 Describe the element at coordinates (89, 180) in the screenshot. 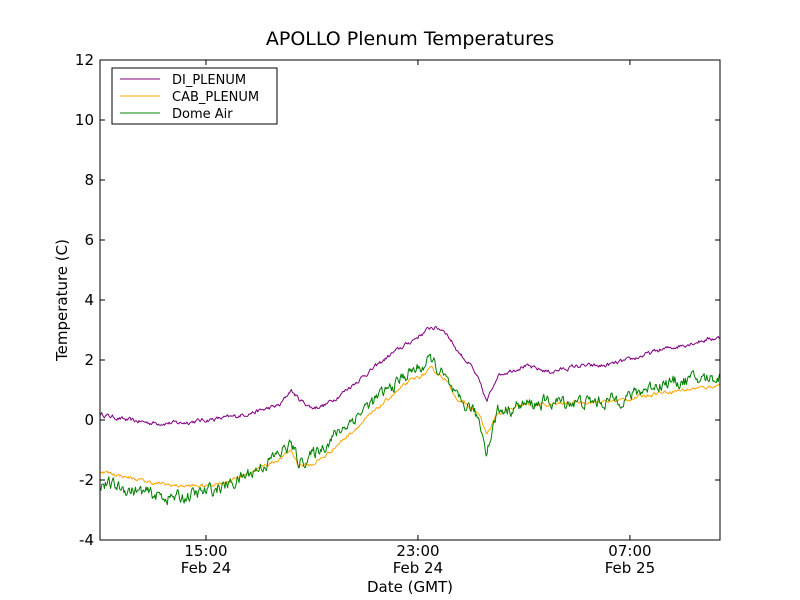

I see `y-tick-label: 8` at that location.